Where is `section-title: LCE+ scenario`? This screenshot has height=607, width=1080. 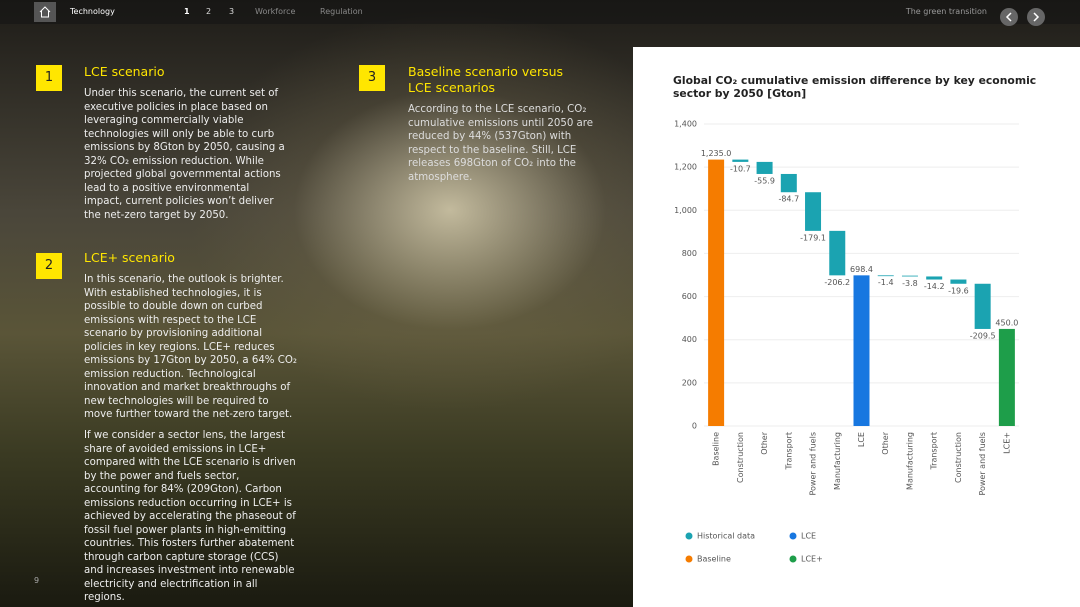
section-title: LCE+ scenario is located at coordinates (129, 257).